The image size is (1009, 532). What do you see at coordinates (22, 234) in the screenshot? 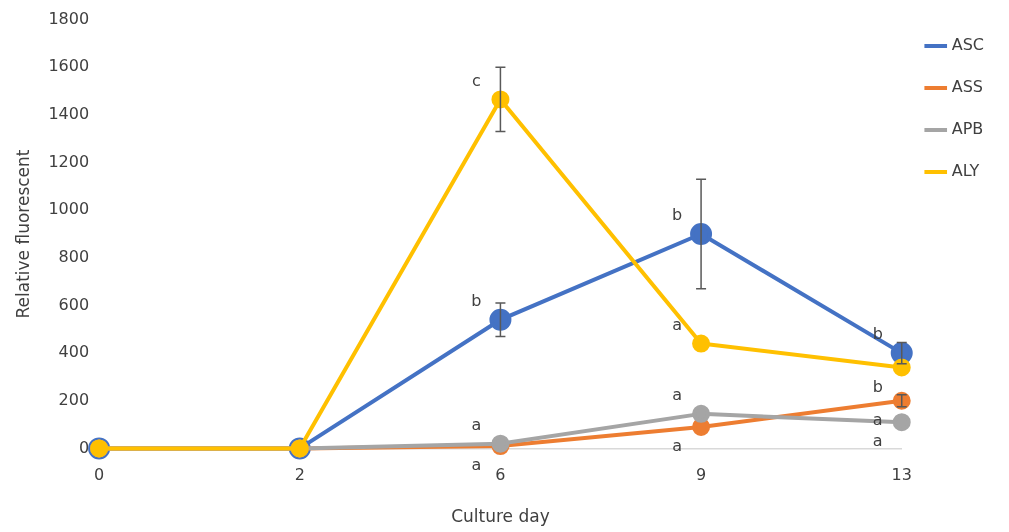
I see `y-axis-title: Relative fluorescent` at bounding box center [22, 234].